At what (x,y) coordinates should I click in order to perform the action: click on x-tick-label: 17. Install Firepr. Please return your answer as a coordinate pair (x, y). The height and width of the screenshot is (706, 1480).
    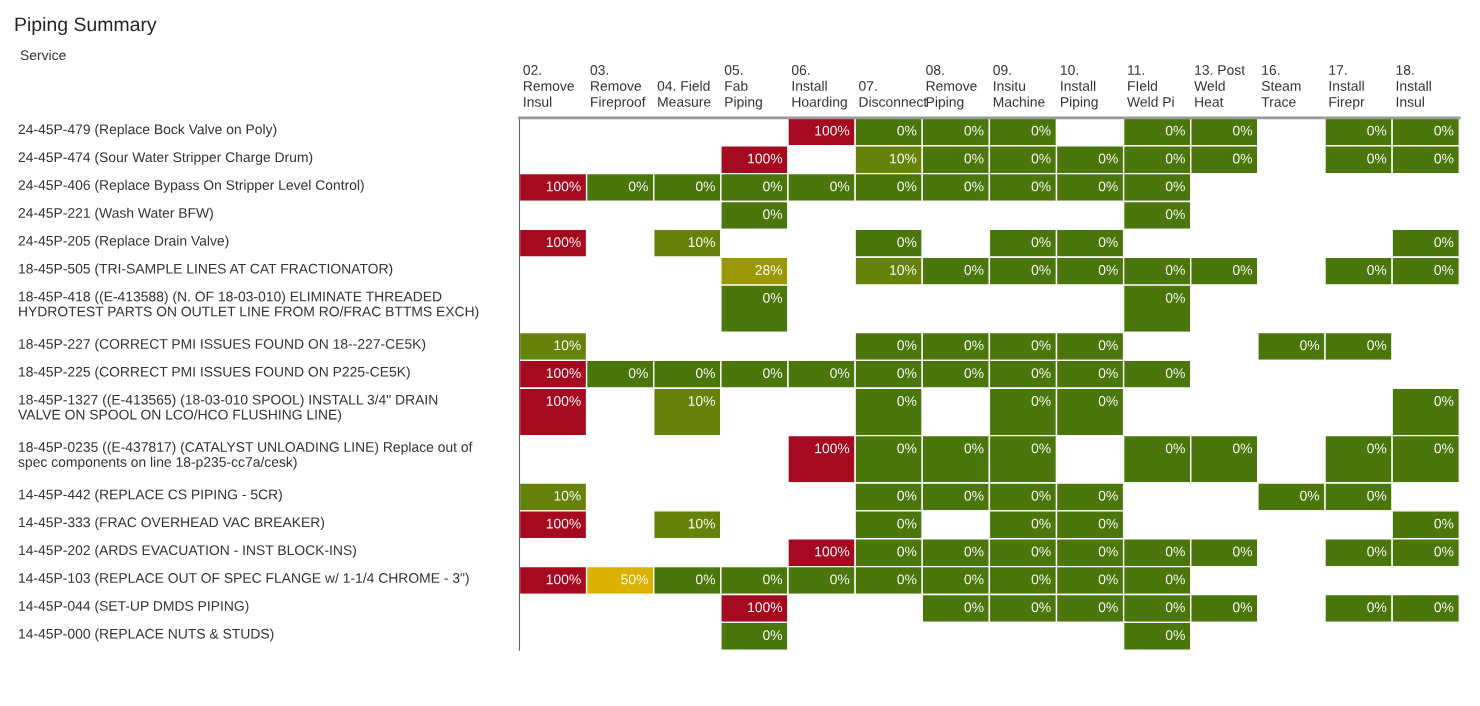
    Looking at the image, I should click on (1347, 87).